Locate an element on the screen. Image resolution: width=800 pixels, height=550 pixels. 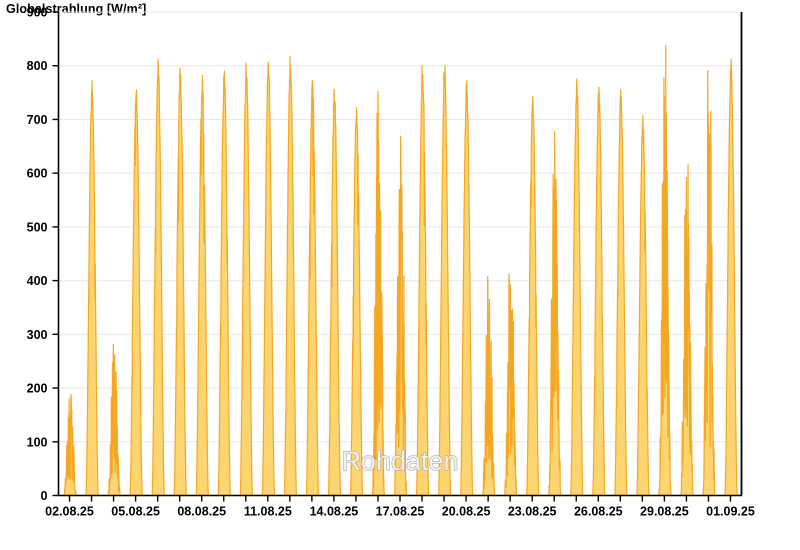
y-axis-tick-label: 100 is located at coordinates (37, 442).